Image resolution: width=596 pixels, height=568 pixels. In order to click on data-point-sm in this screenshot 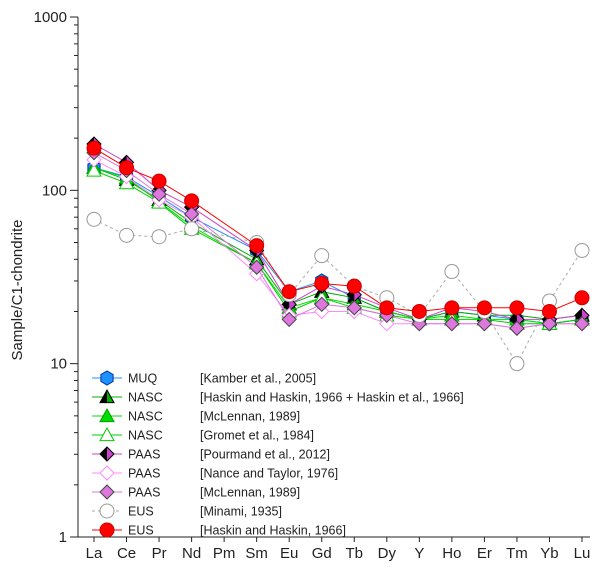, I will do `click(256, 267)`.